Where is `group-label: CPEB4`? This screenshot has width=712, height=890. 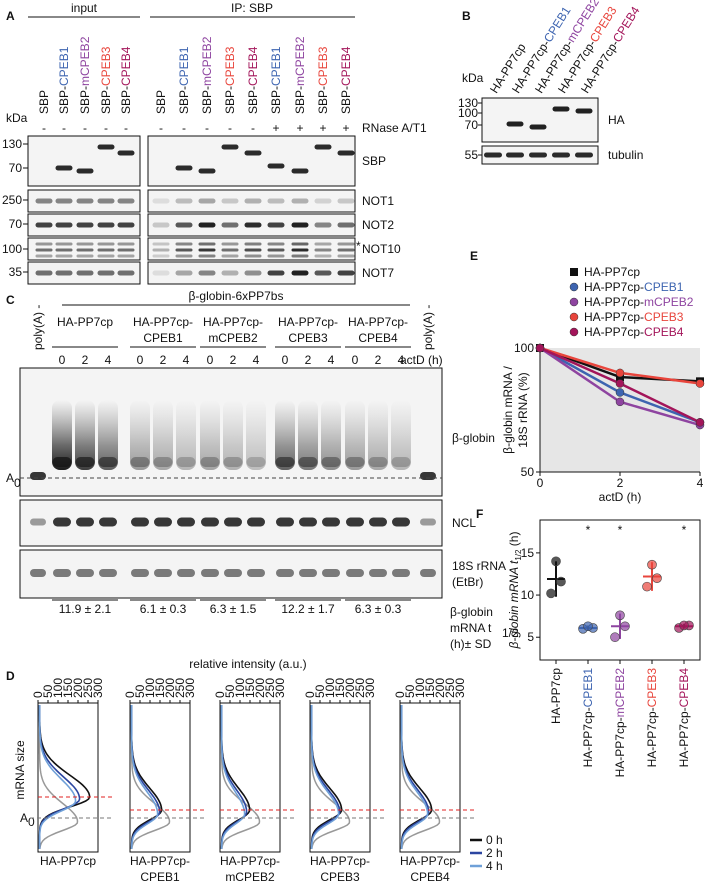
group-label: CPEB4 is located at coordinates (378, 338).